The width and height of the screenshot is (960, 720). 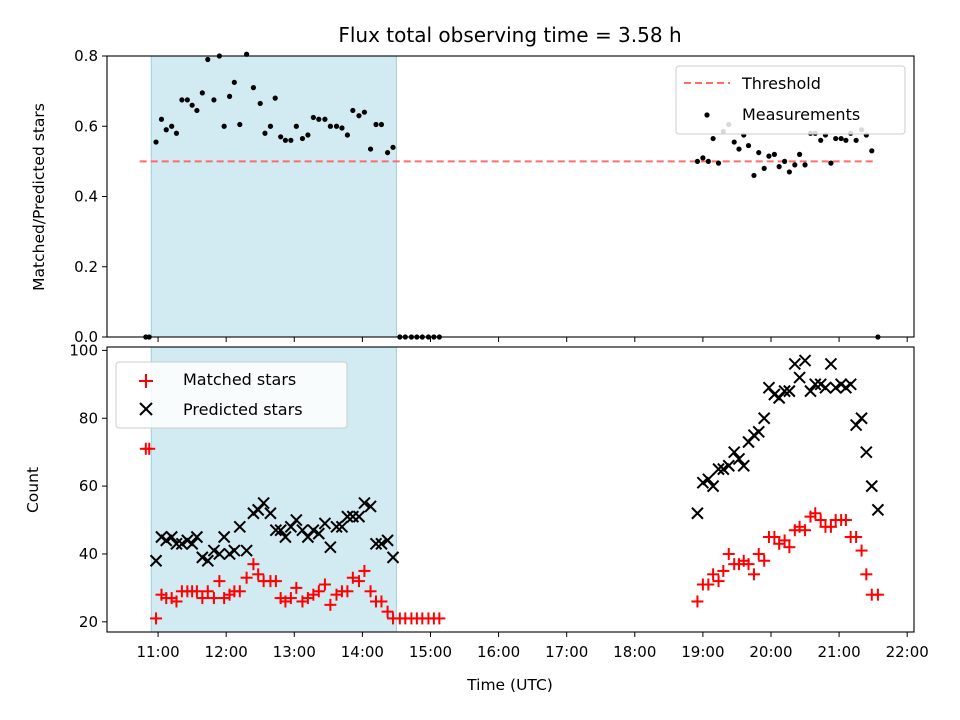 What do you see at coordinates (231, 395) in the screenshot?
I see `bottom-legend-box` at bounding box center [231, 395].